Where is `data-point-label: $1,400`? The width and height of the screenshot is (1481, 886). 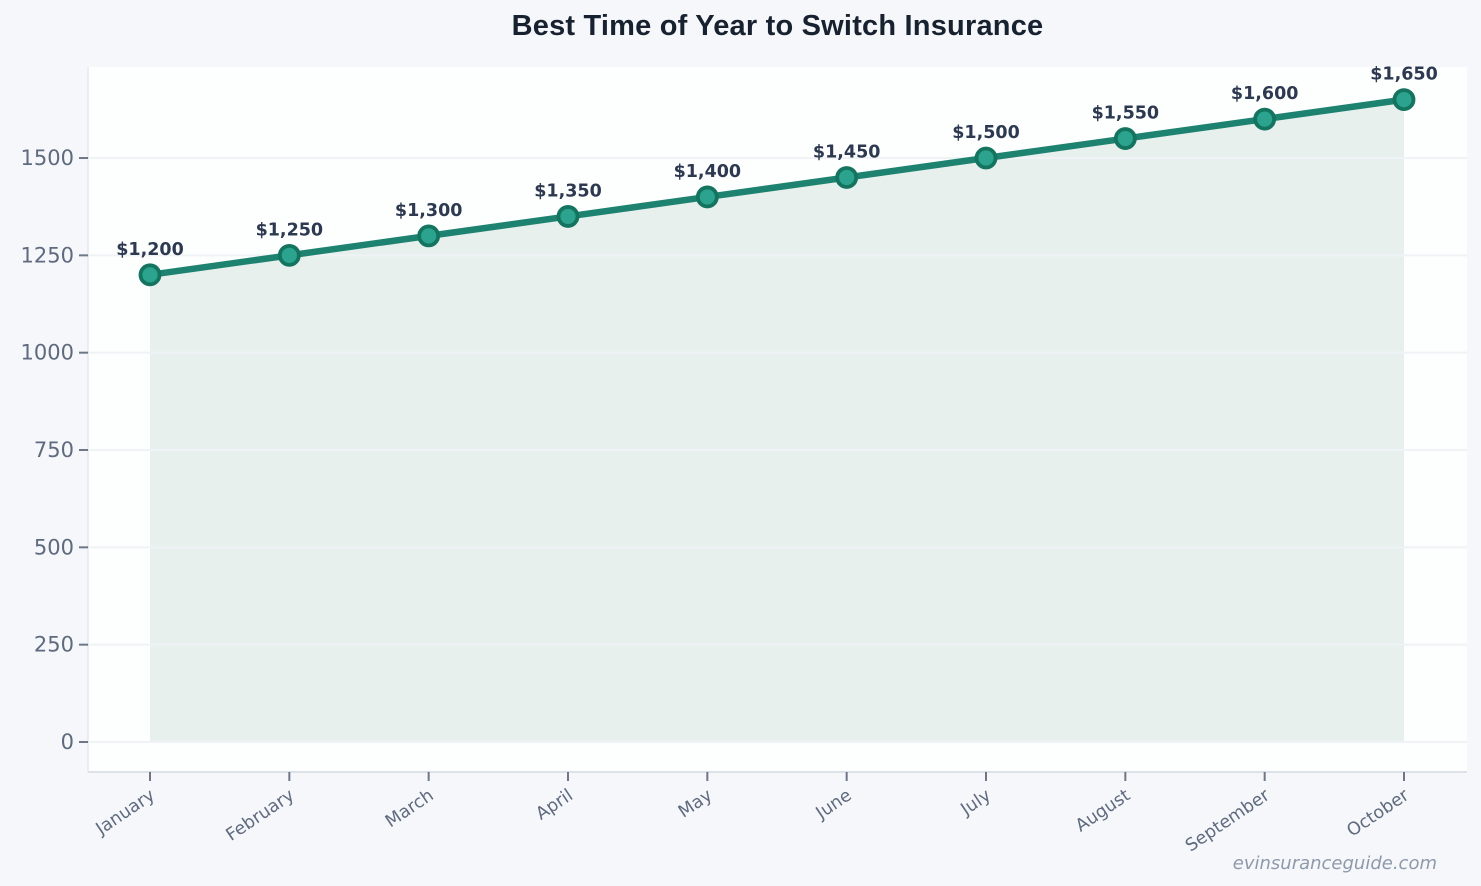 data-point-label: $1,400 is located at coordinates (708, 172).